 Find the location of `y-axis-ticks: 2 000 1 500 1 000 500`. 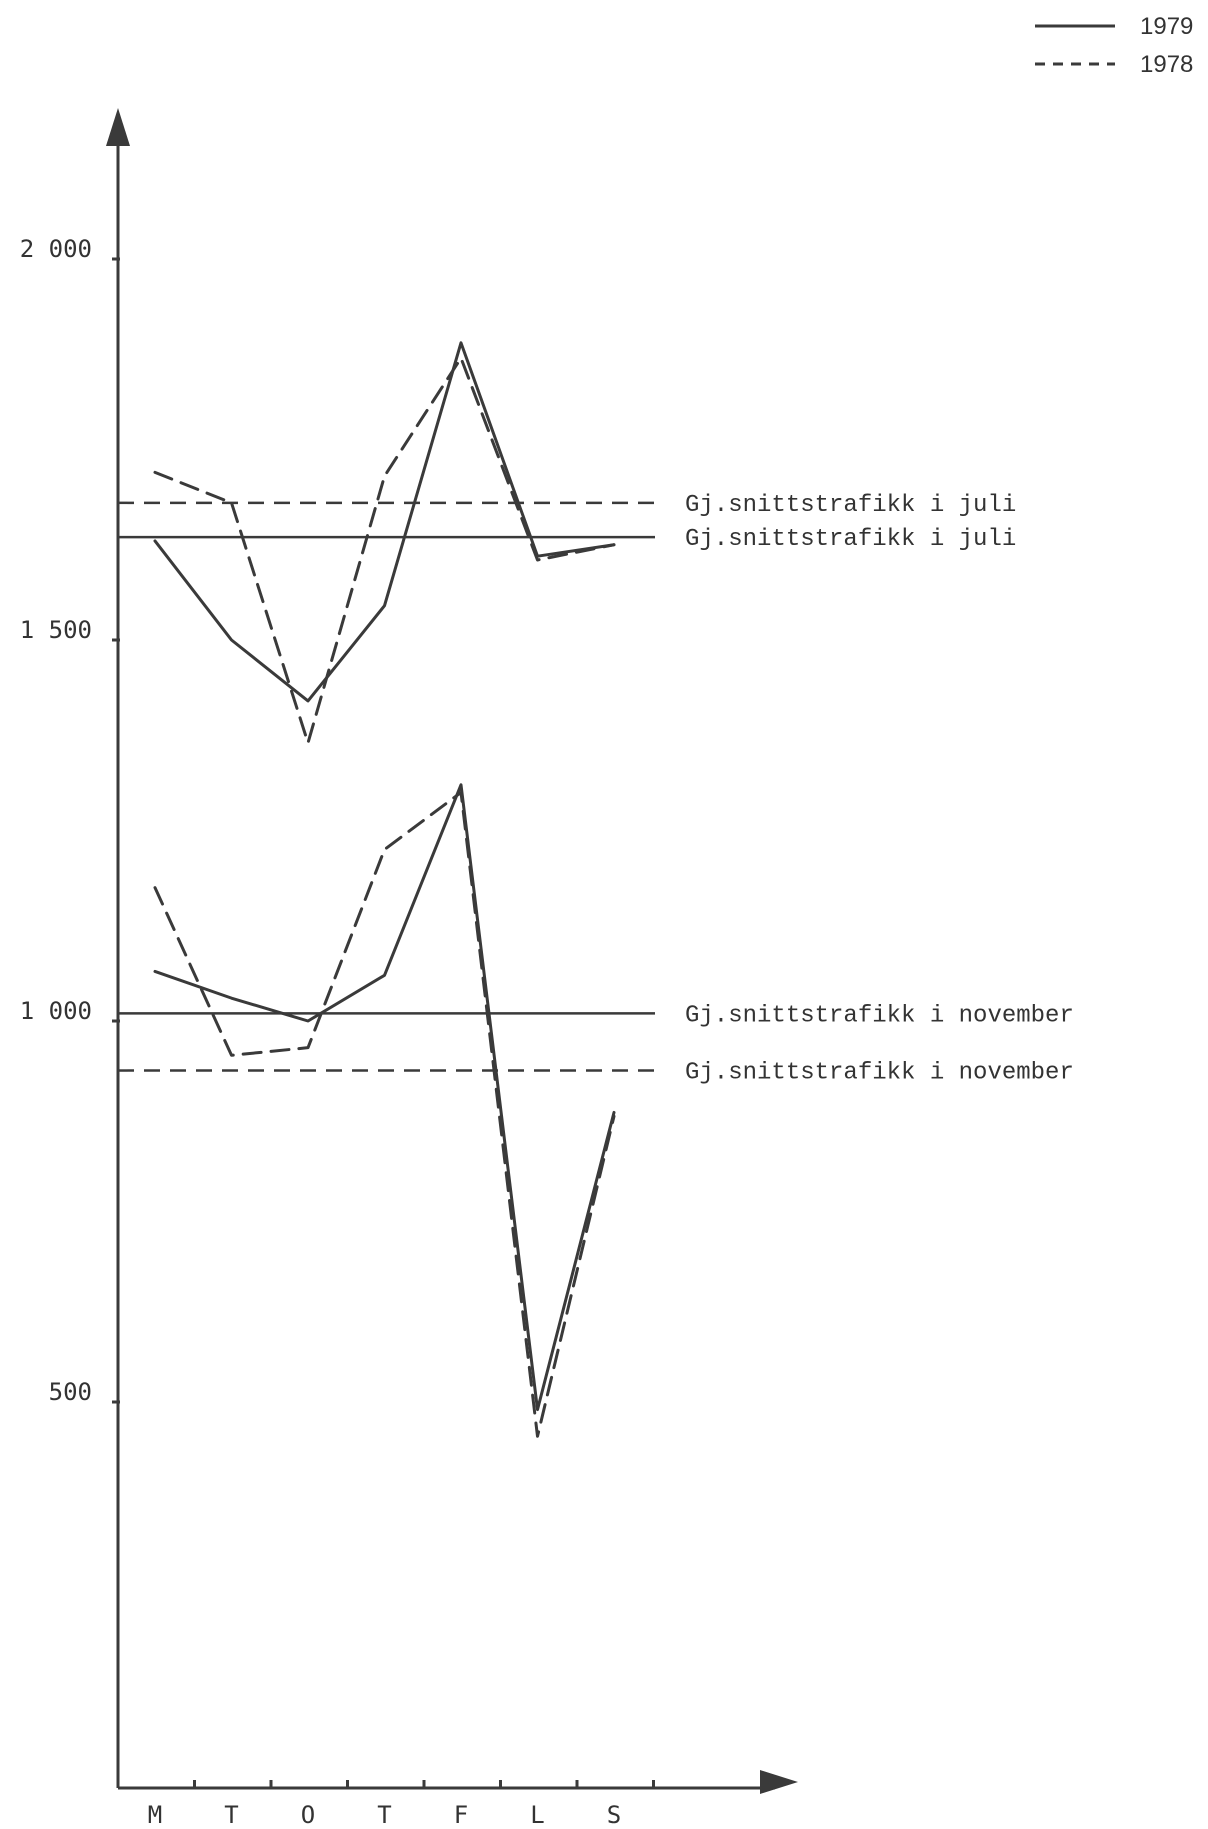

y-axis-ticks: 2 000 1 500 1 000 500 is located at coordinates (70, 820).